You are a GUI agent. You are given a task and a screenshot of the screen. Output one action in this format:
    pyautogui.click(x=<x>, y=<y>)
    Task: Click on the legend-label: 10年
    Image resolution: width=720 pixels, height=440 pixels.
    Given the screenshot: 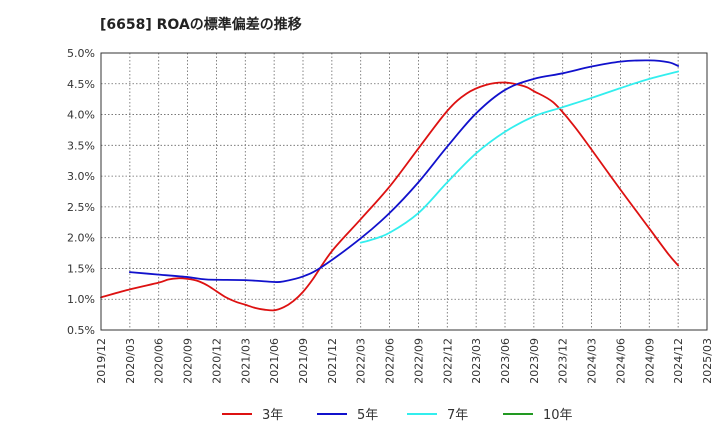 What is the action you would take?
    pyautogui.click(x=558, y=415)
    